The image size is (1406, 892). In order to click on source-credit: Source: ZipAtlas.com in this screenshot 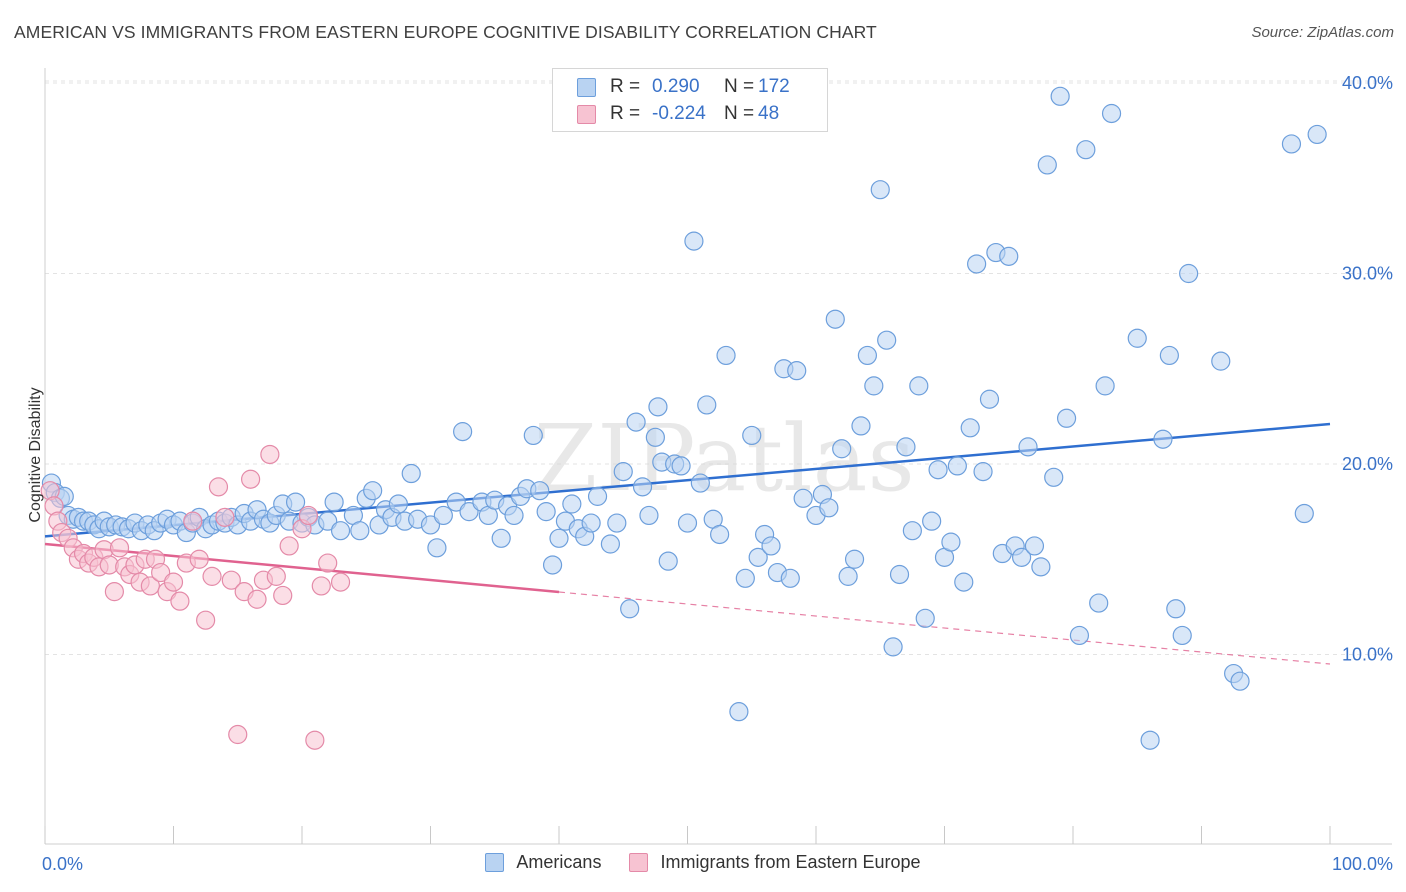, I will do `click(1322, 32)`.